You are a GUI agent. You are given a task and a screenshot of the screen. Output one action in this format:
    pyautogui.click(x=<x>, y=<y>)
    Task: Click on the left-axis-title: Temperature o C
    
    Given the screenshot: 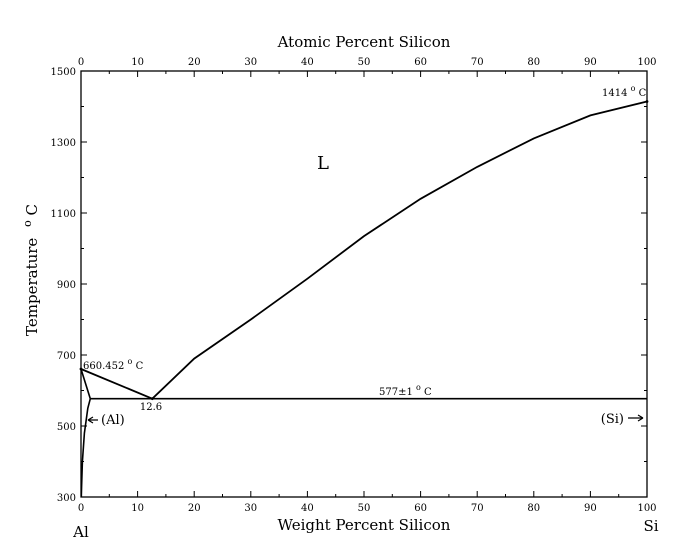 What is the action you would take?
    pyautogui.click(x=29, y=270)
    